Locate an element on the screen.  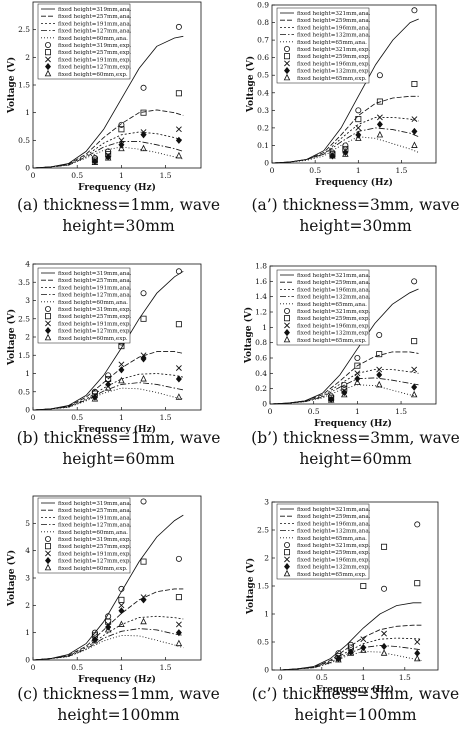
legend-entry-a2-2: fixed height=196mm,ana. is located at coordinates (334, 28).